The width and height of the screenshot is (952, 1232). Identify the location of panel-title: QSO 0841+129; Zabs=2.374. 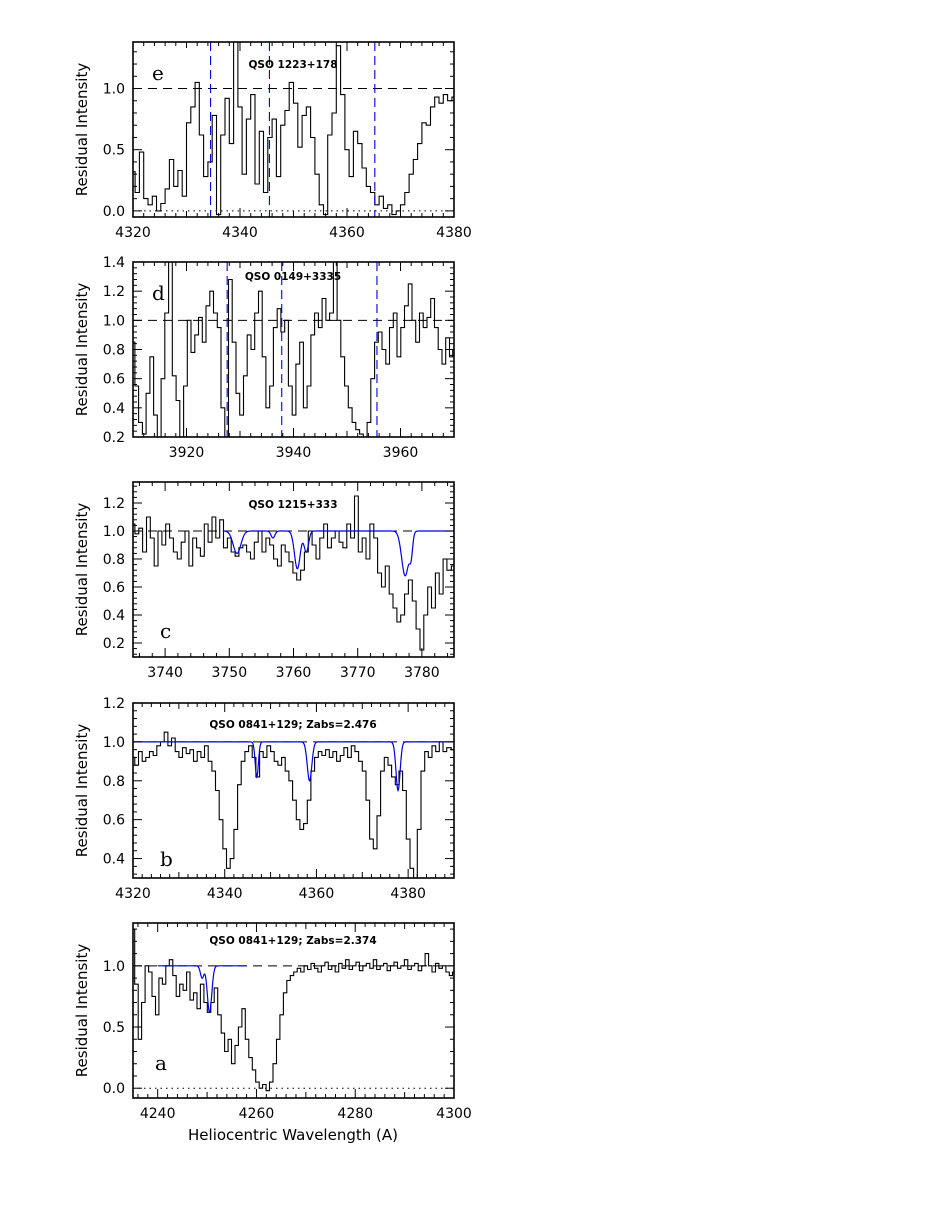
(292, 941).